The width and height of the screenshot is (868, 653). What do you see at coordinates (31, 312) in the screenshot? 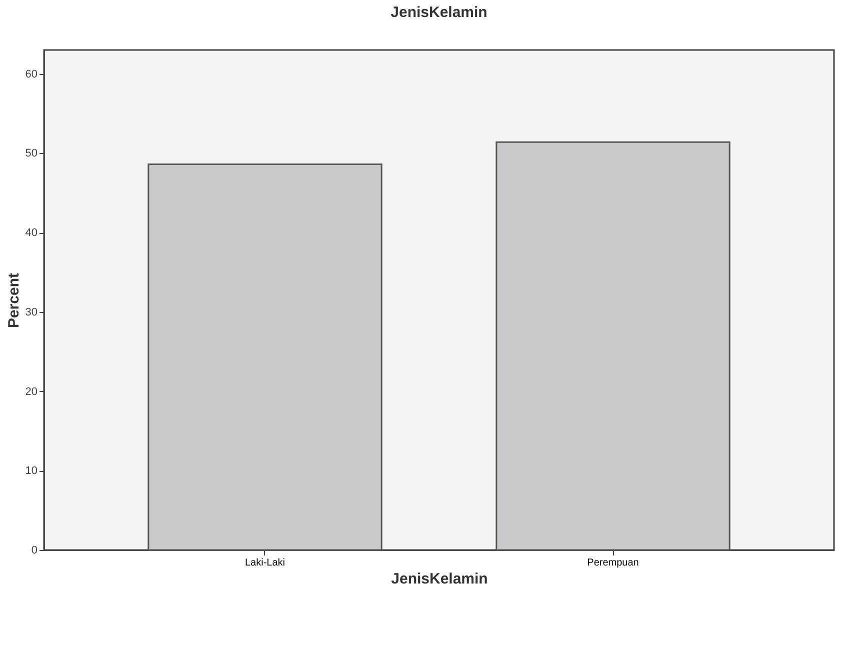
I see `y-tick-label: 30` at bounding box center [31, 312].